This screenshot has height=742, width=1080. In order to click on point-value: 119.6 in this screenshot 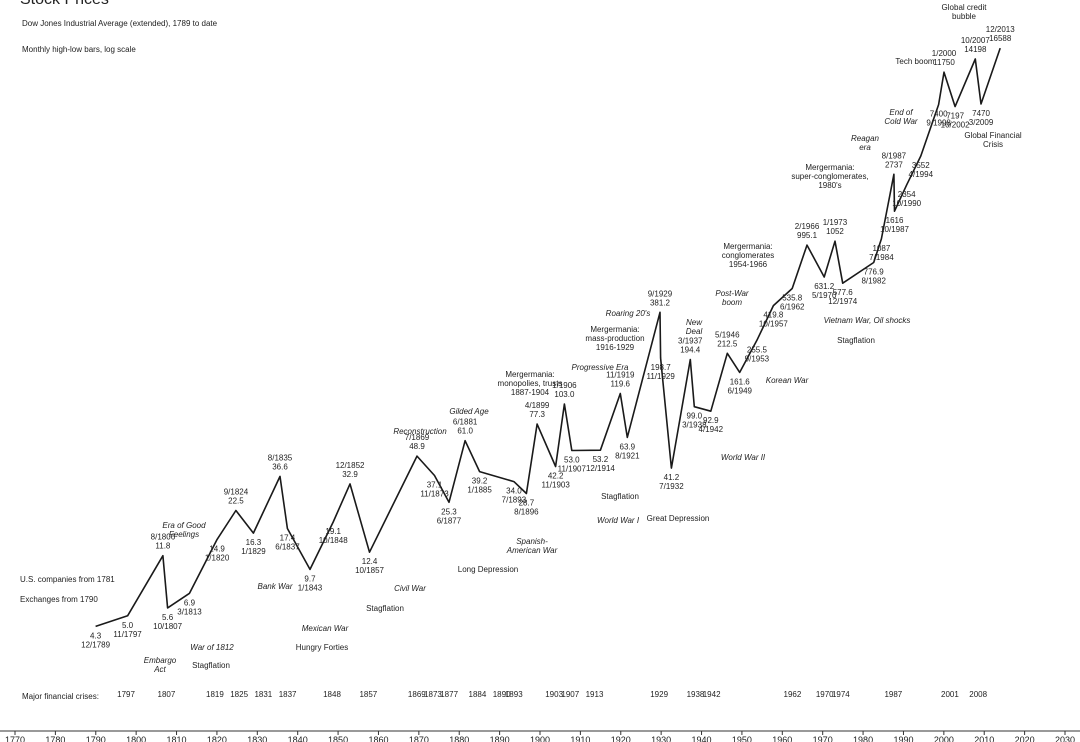, I will do `click(621, 384)`.